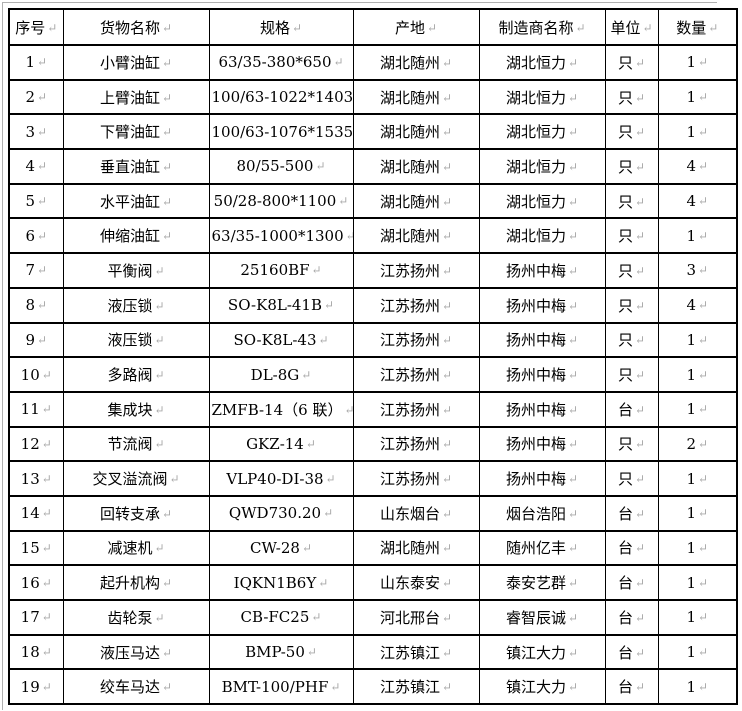  What do you see at coordinates (542, 548) in the screenshot?
I see `cell-manufacturer: 随州亿丰 ↵` at bounding box center [542, 548].